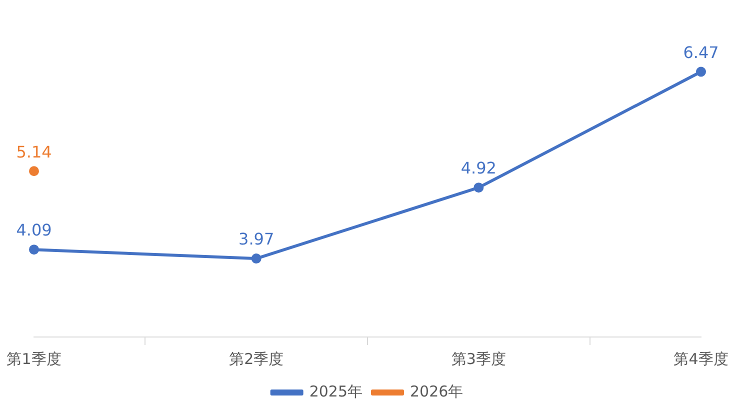  Describe the element at coordinates (34, 230) in the screenshot. I see `data-label: 4.09` at that location.